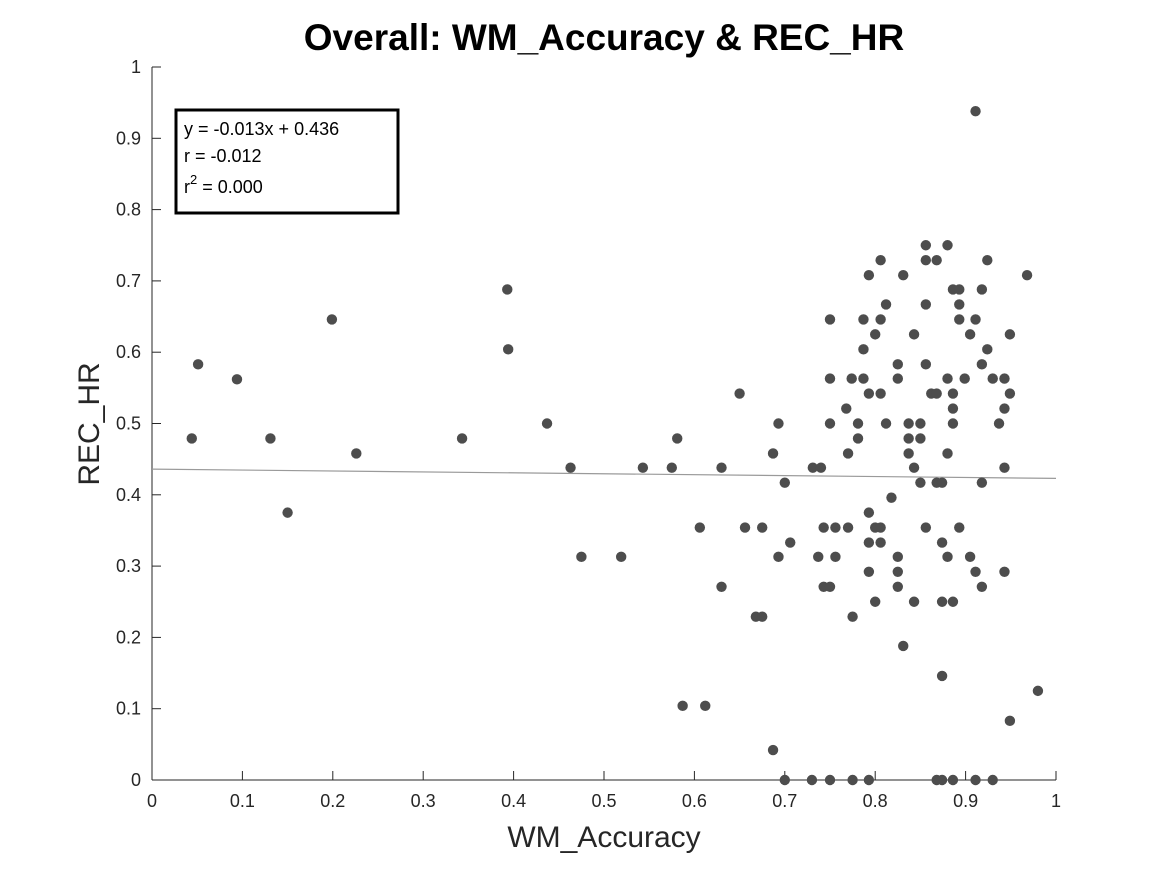 This screenshot has height=875, width=1167. I want to click on x-tick-label: 0.7, so click(784, 801).